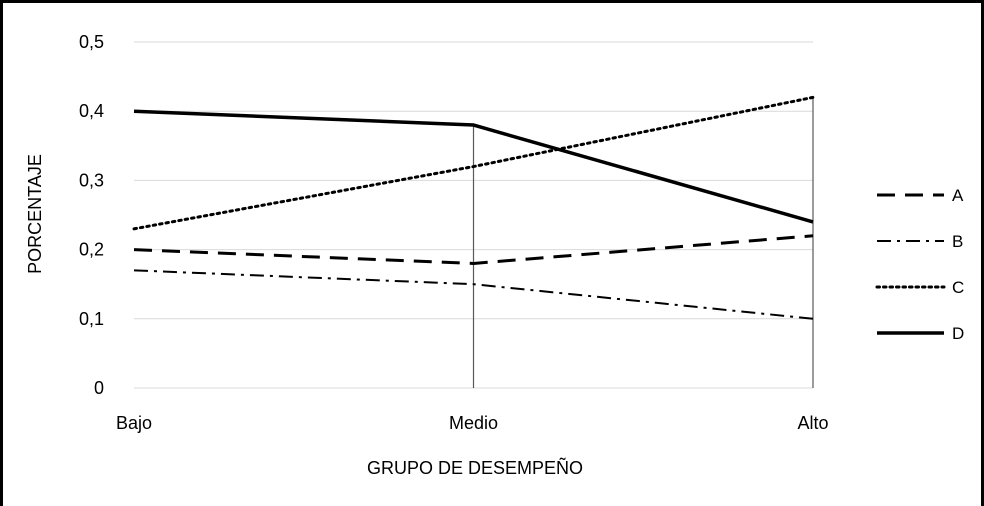  Describe the element at coordinates (919, 264) in the screenshot. I see `legend: A B C D` at that location.